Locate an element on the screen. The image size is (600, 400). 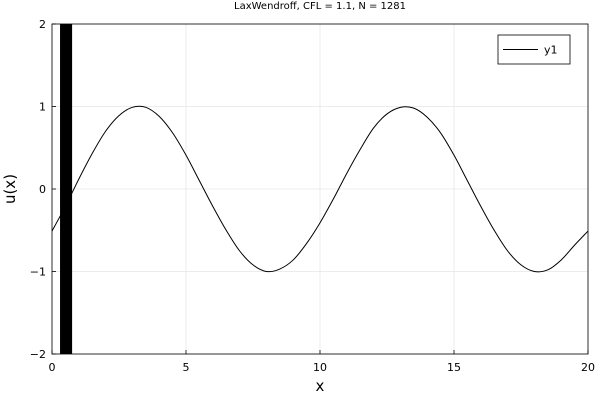
x-tick-label: 20 is located at coordinates (588, 367).